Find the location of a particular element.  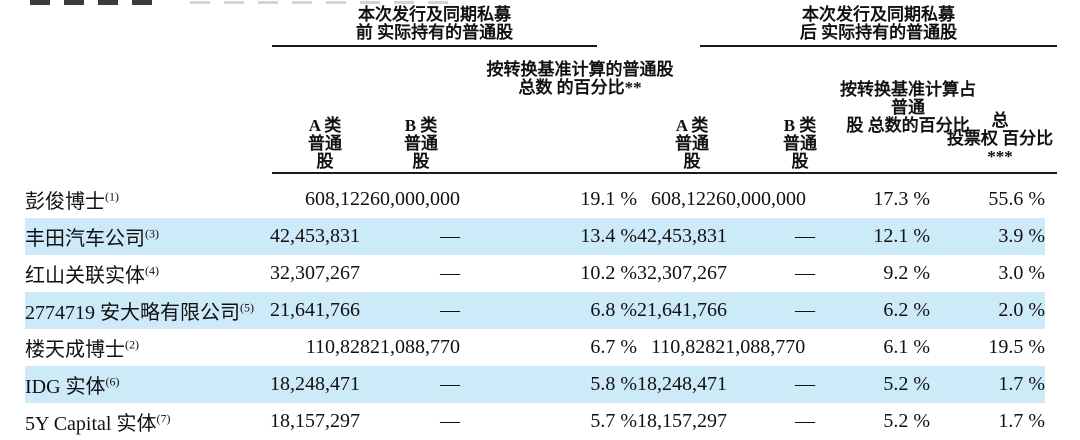

colheader-class-b-pre: B 类 普通 股 is located at coordinates (421, 144).